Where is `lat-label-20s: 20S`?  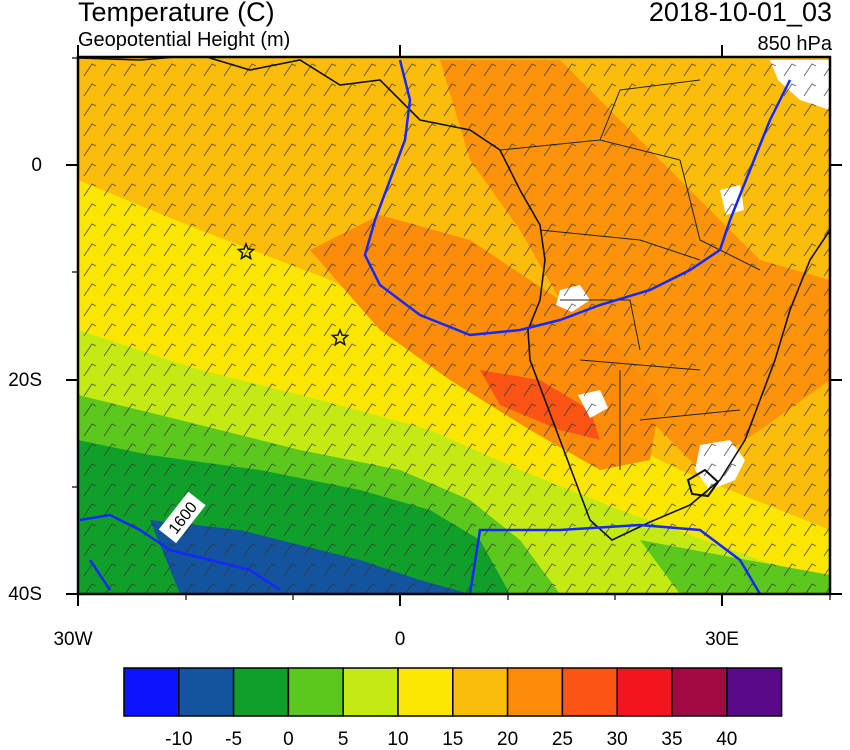
lat-label-20s: 20S is located at coordinates (25, 380).